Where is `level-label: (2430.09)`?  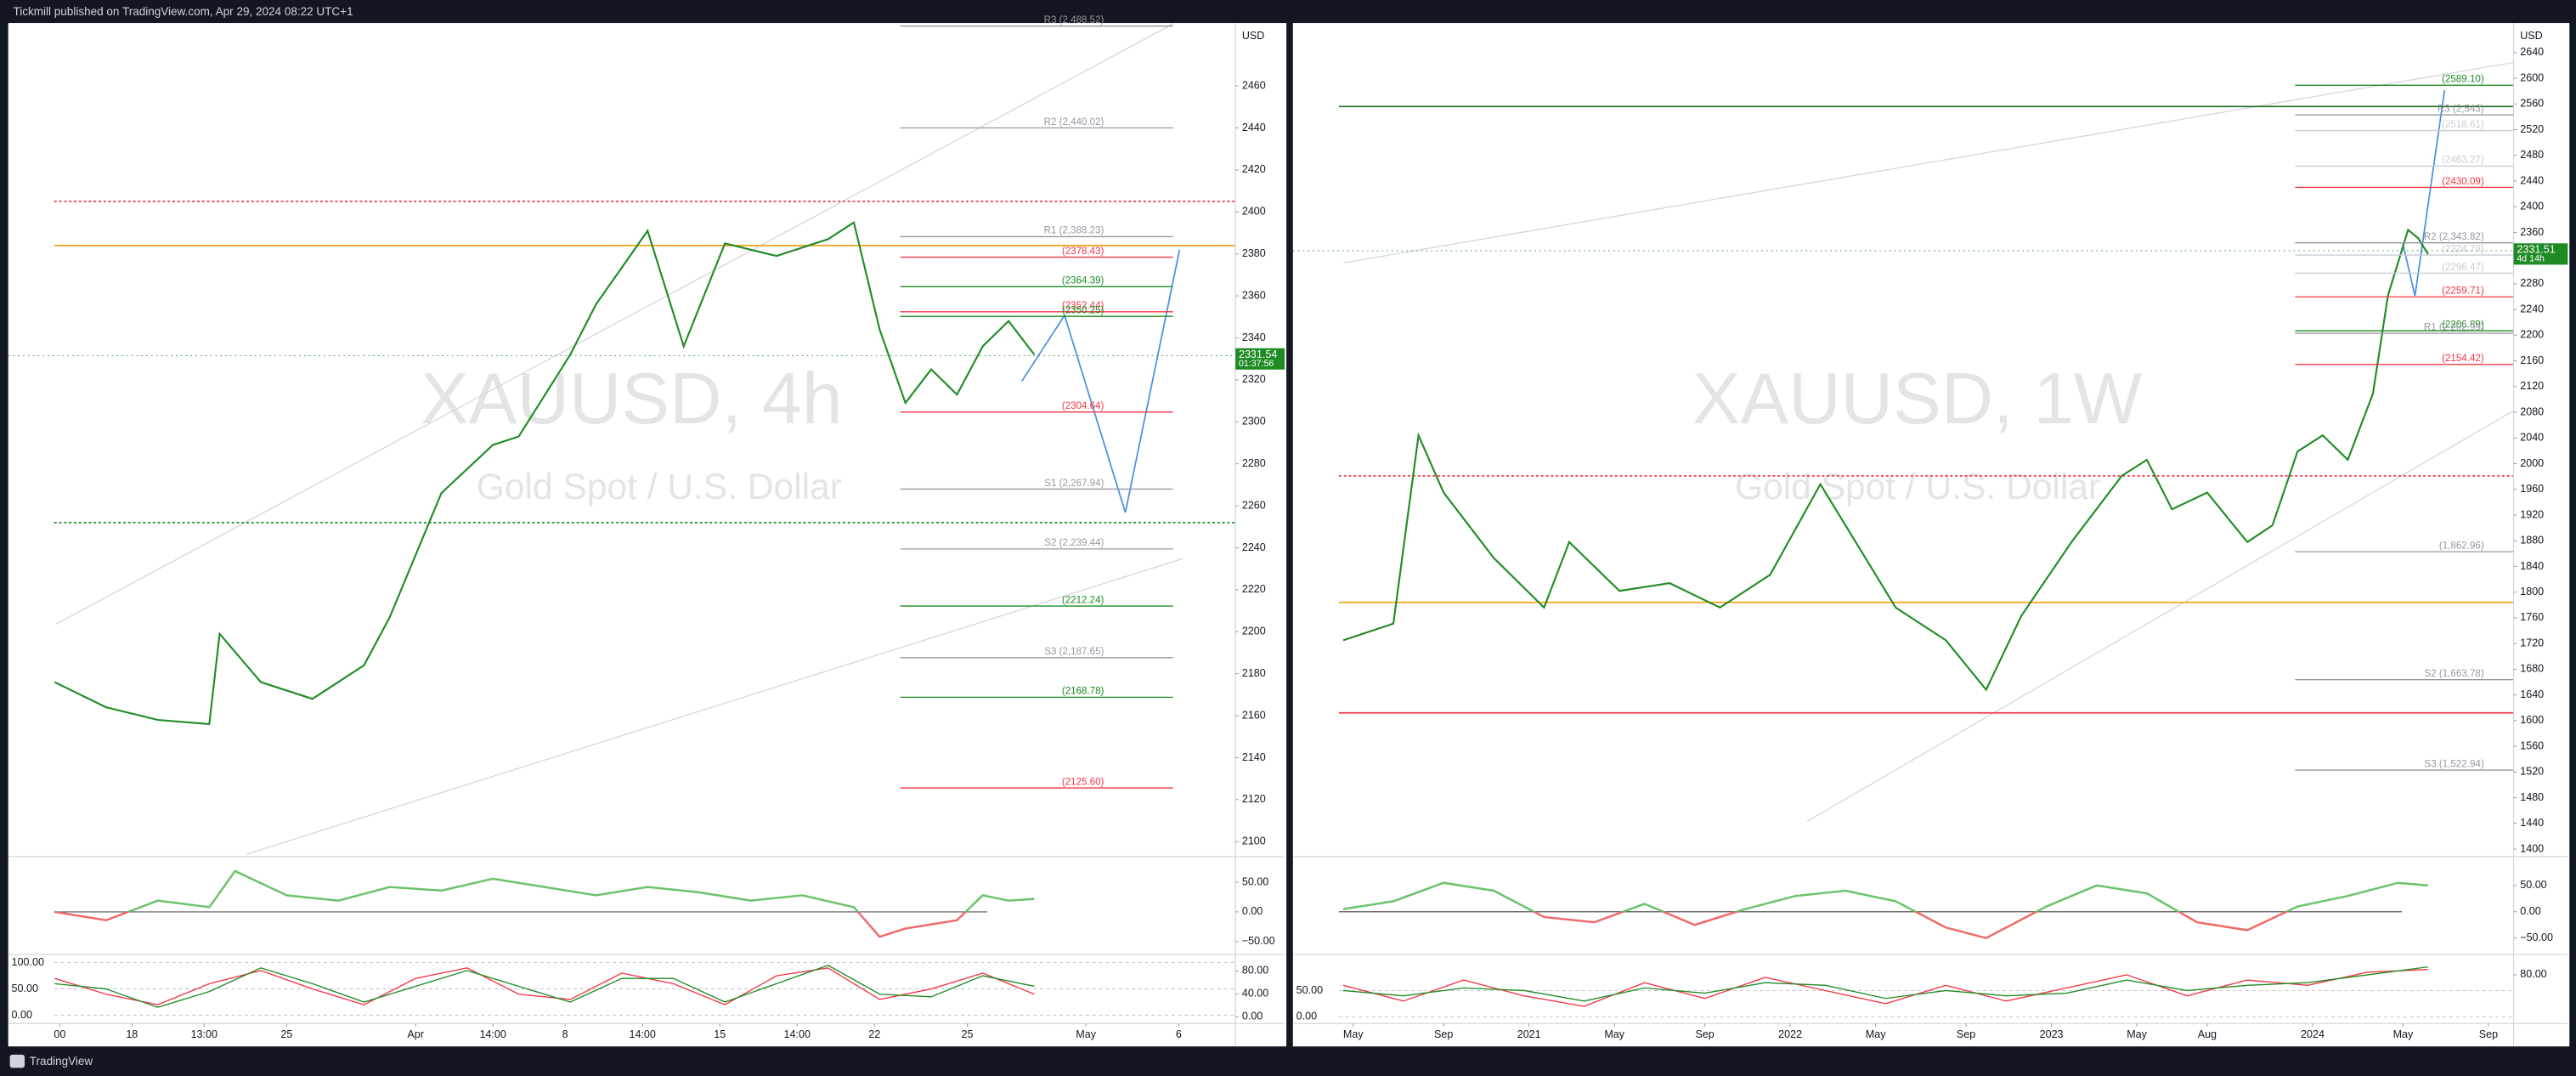 level-label: (2430.09) is located at coordinates (2463, 182).